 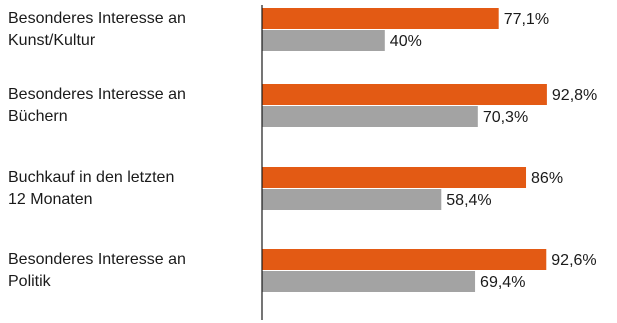 What do you see at coordinates (38, 116) in the screenshot?
I see `category-label-line: Büchern` at bounding box center [38, 116].